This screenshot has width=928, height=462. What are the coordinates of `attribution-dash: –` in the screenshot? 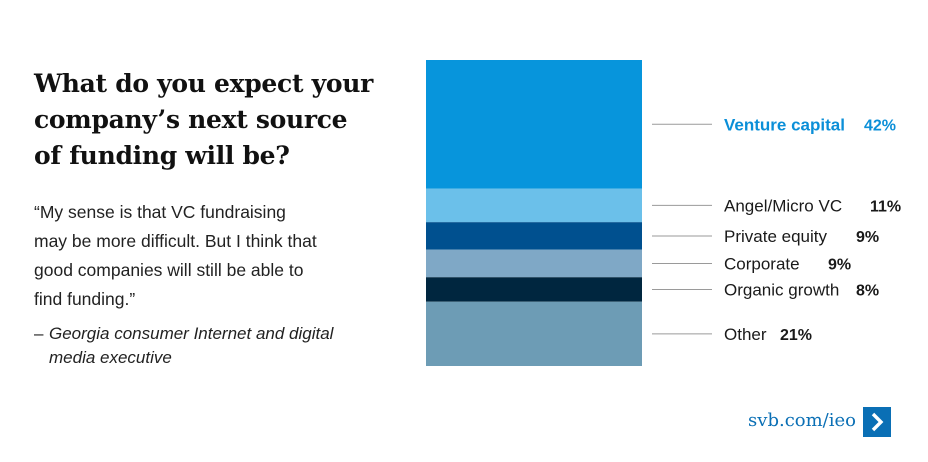 It's located at (39, 333).